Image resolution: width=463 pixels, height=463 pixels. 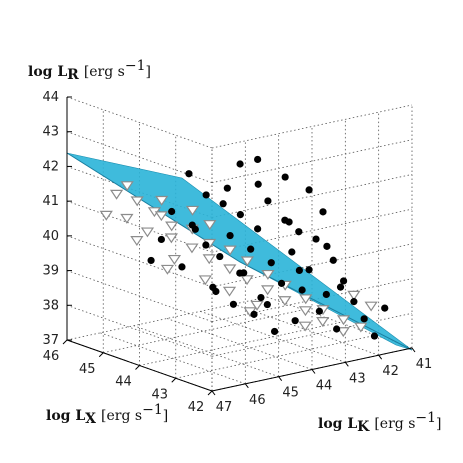 What do you see at coordinates (224, 407) in the screenshot?
I see `y-tick-label: 47` at bounding box center [224, 407].